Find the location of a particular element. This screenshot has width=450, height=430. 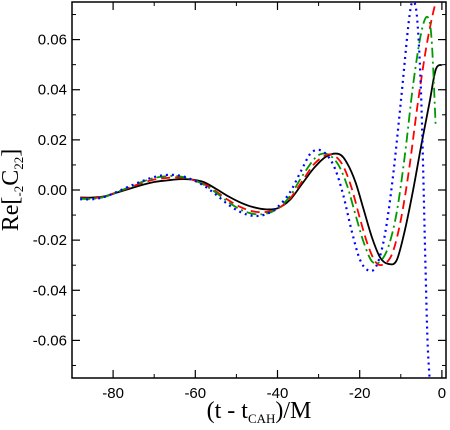

y-tick-label: 0.00 is located at coordinates (52, 190).